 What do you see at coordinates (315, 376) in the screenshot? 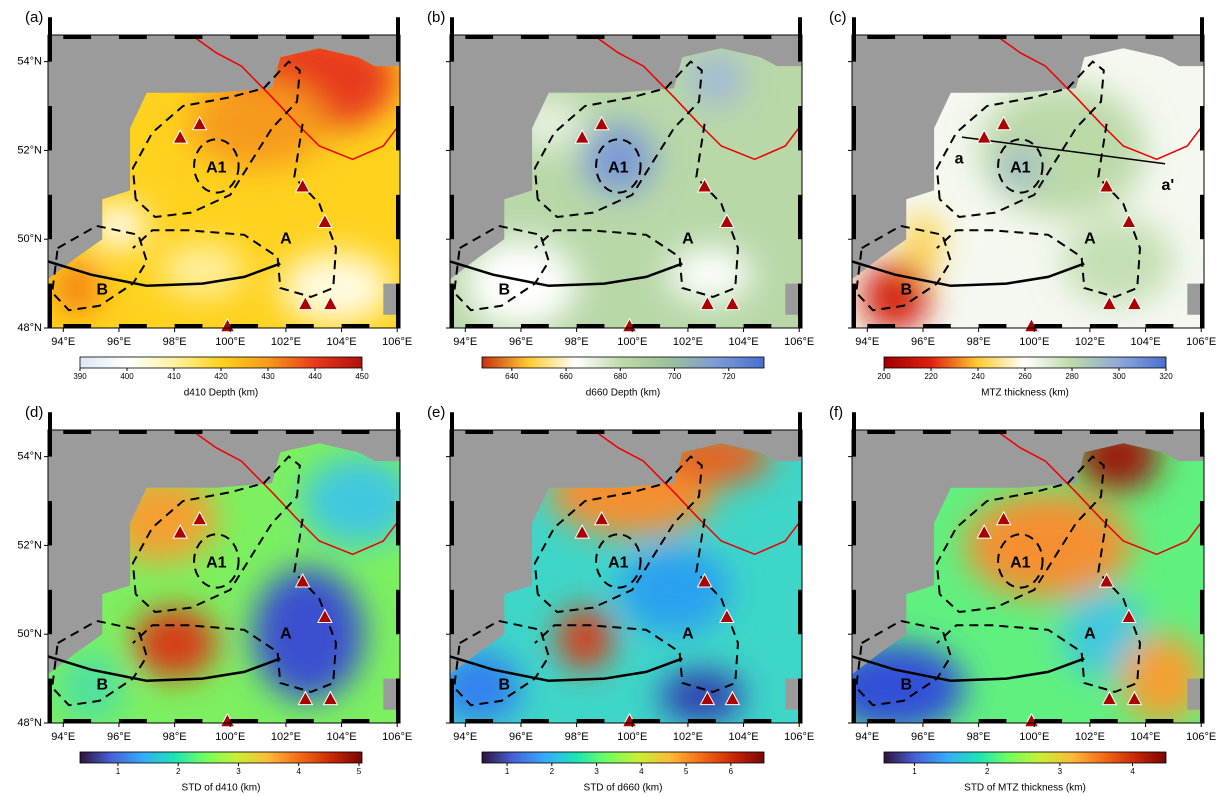
I see `colorbar-tick-label: 440` at bounding box center [315, 376].